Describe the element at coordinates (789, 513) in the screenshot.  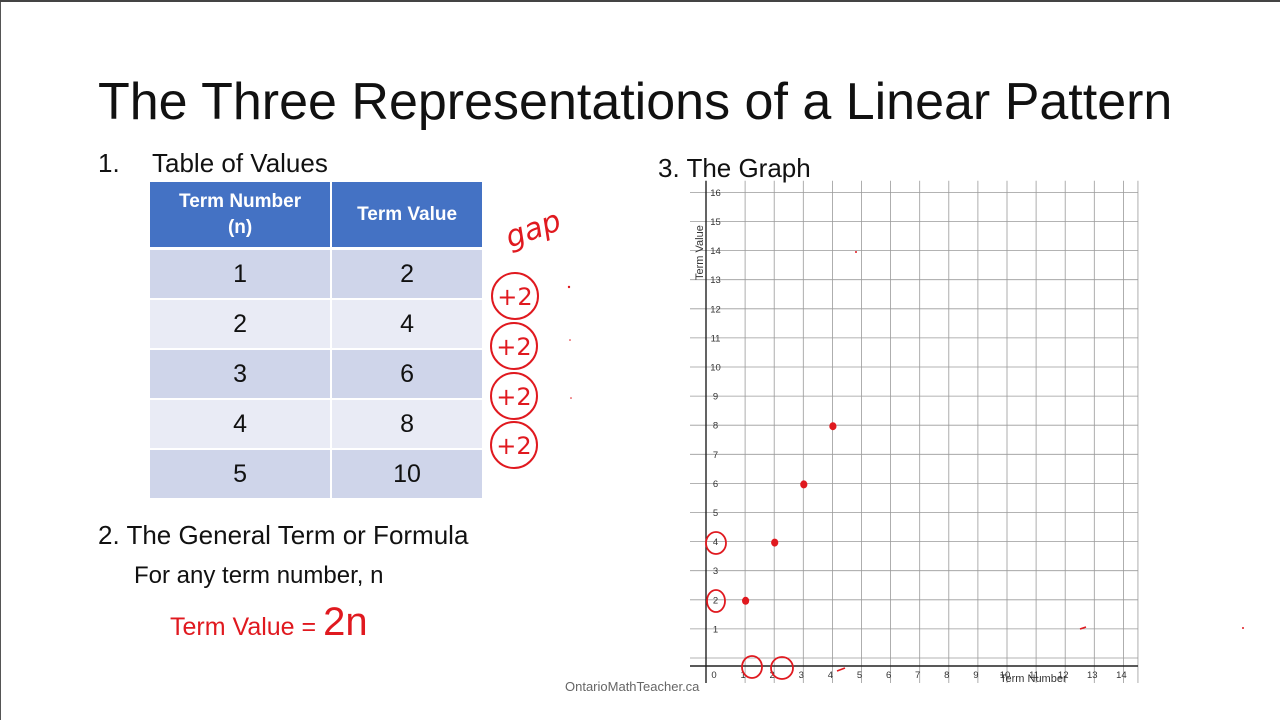
I see `data-points` at that location.